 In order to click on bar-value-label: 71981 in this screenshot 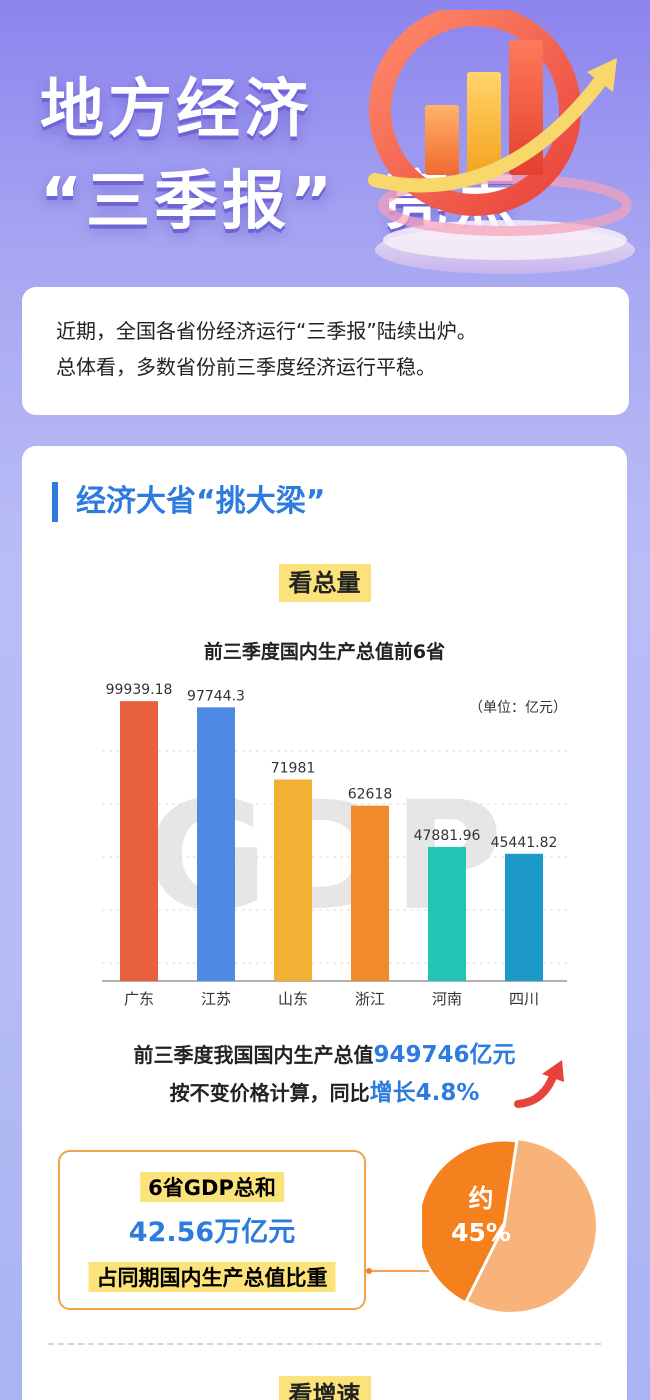, I will do `click(293, 768)`.